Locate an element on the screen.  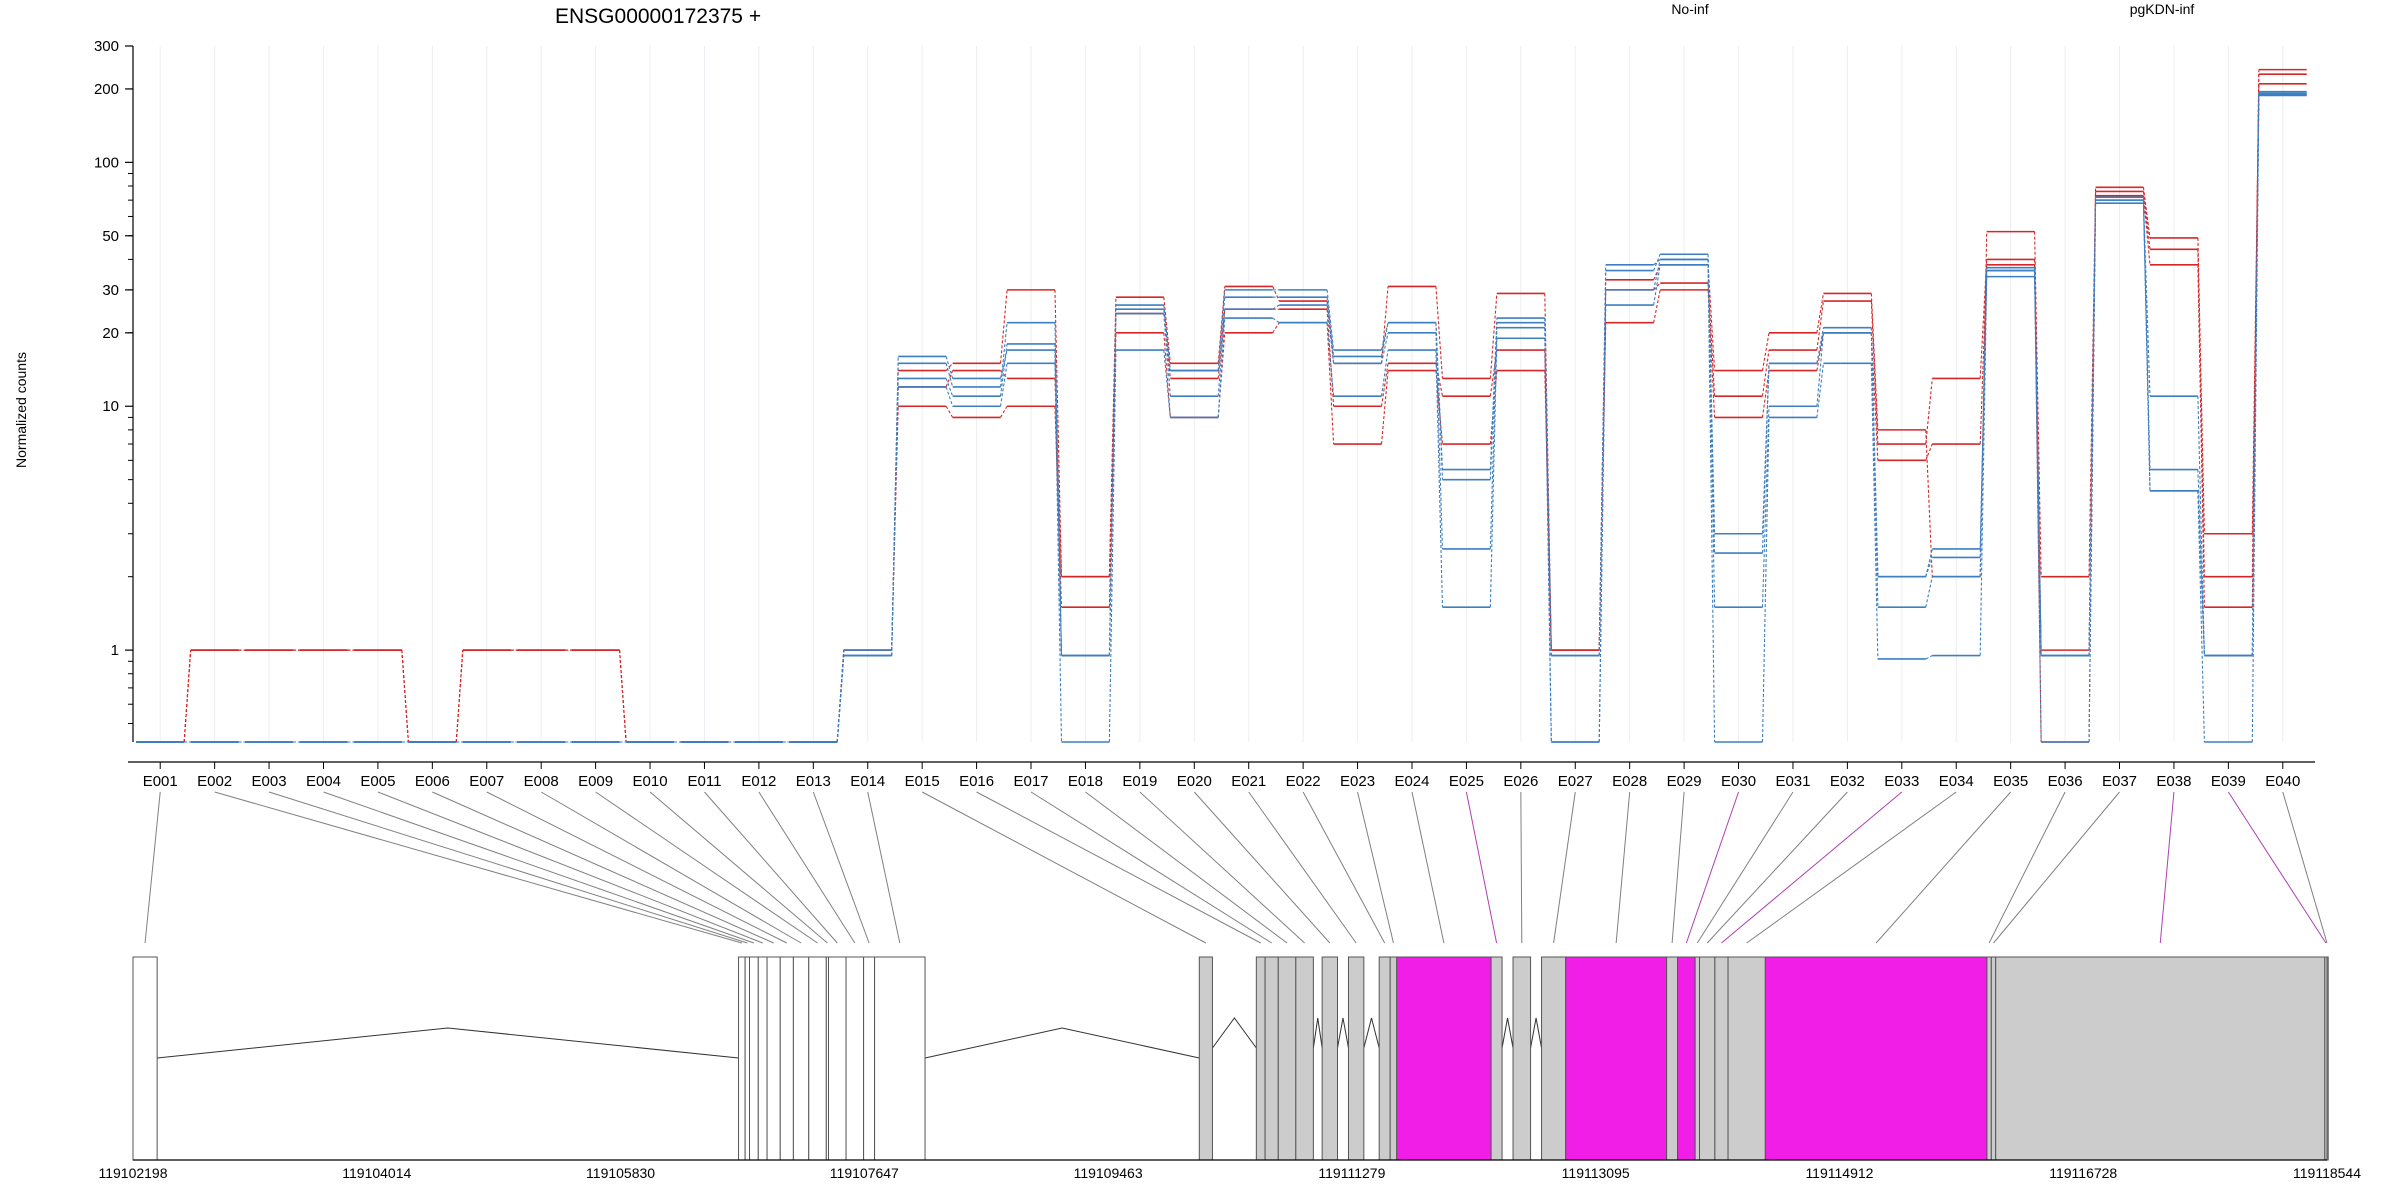
exon-tick-label: E014 is located at coordinates (867, 781).